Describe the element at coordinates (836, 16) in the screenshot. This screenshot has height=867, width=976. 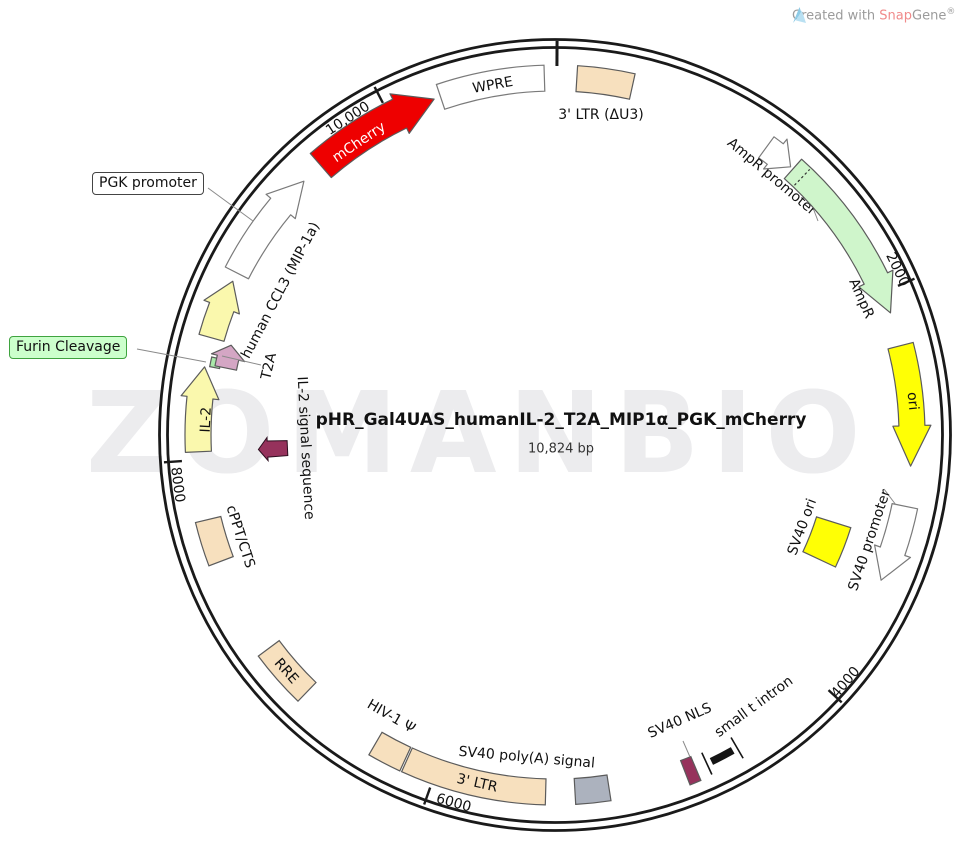
I see `credit-prefix: Created with` at that location.